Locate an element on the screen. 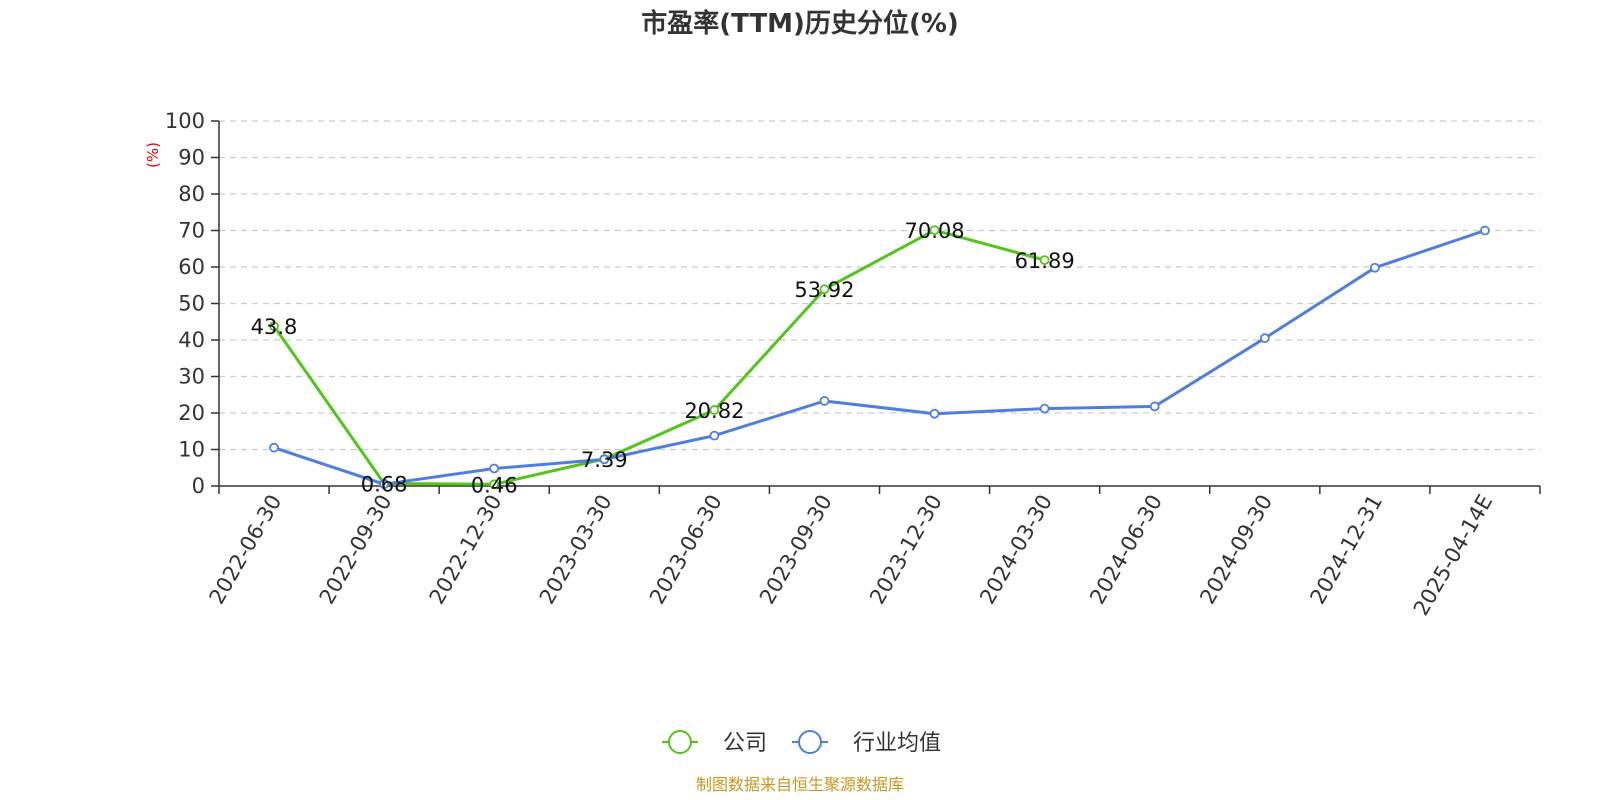 The height and width of the screenshot is (800, 1600). y-tick-label-1: 10 is located at coordinates (191, 450).